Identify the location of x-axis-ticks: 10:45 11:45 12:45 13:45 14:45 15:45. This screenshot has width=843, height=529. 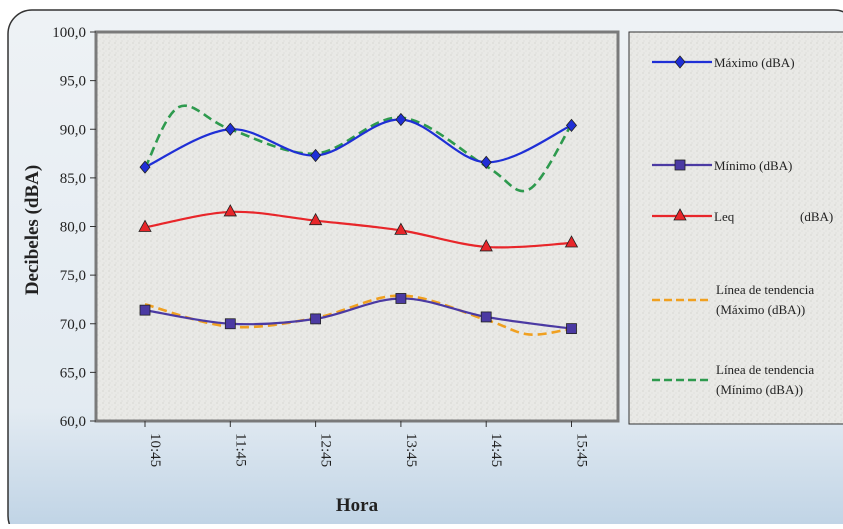
(367, 444).